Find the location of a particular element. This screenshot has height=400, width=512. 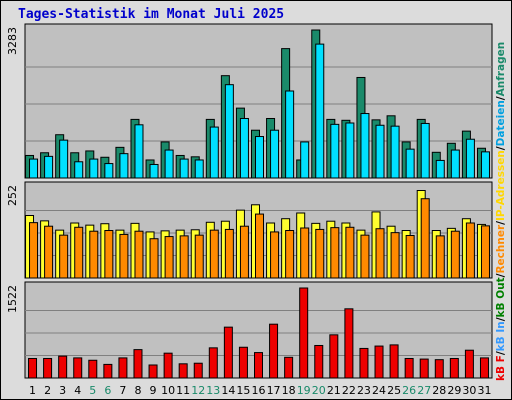

legend-entry-12: Anfragen is located at coordinates (501, 69).